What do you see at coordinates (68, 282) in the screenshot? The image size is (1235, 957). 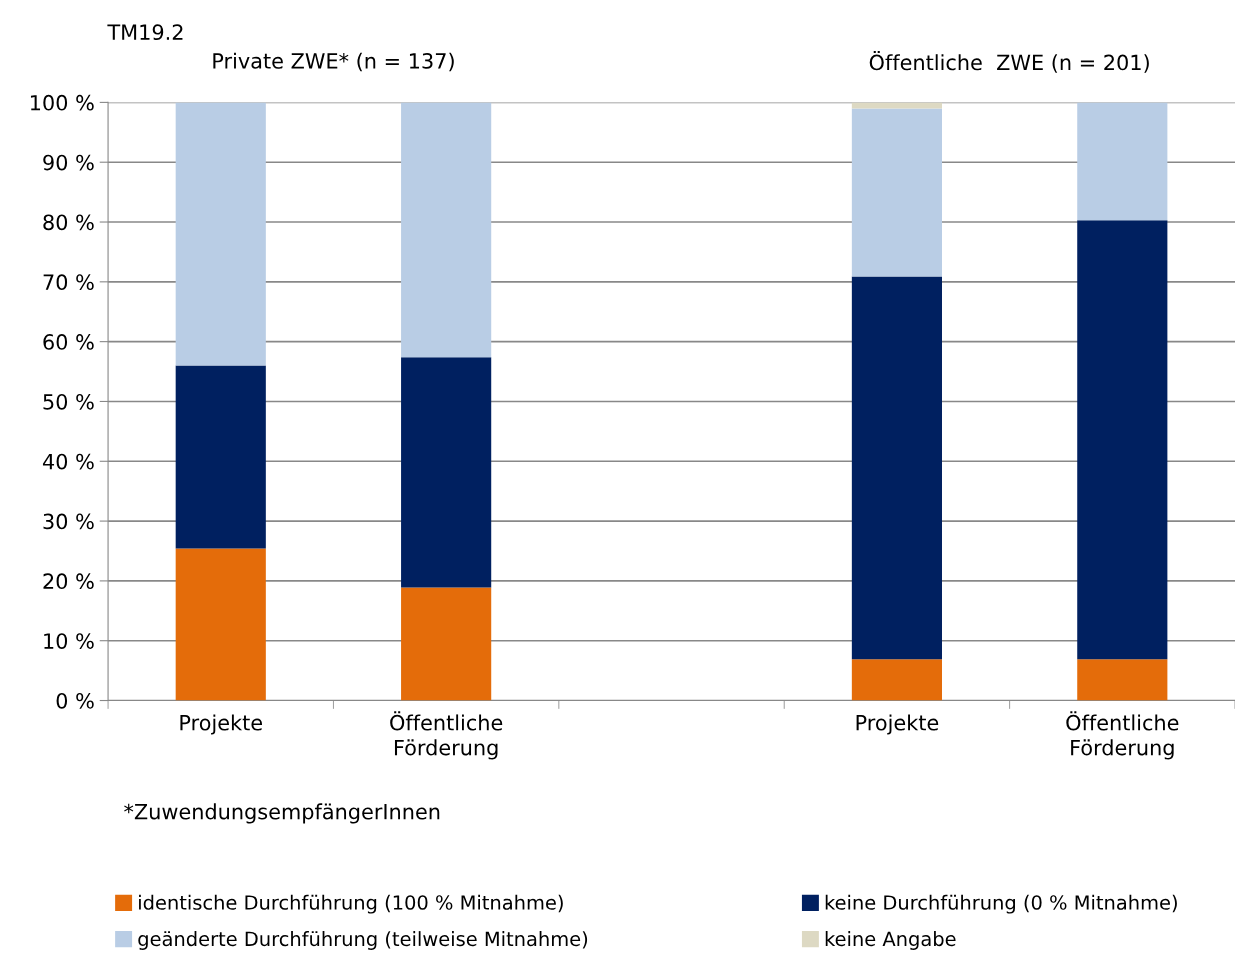 I see `y-tick-label: 70 %` at bounding box center [68, 282].